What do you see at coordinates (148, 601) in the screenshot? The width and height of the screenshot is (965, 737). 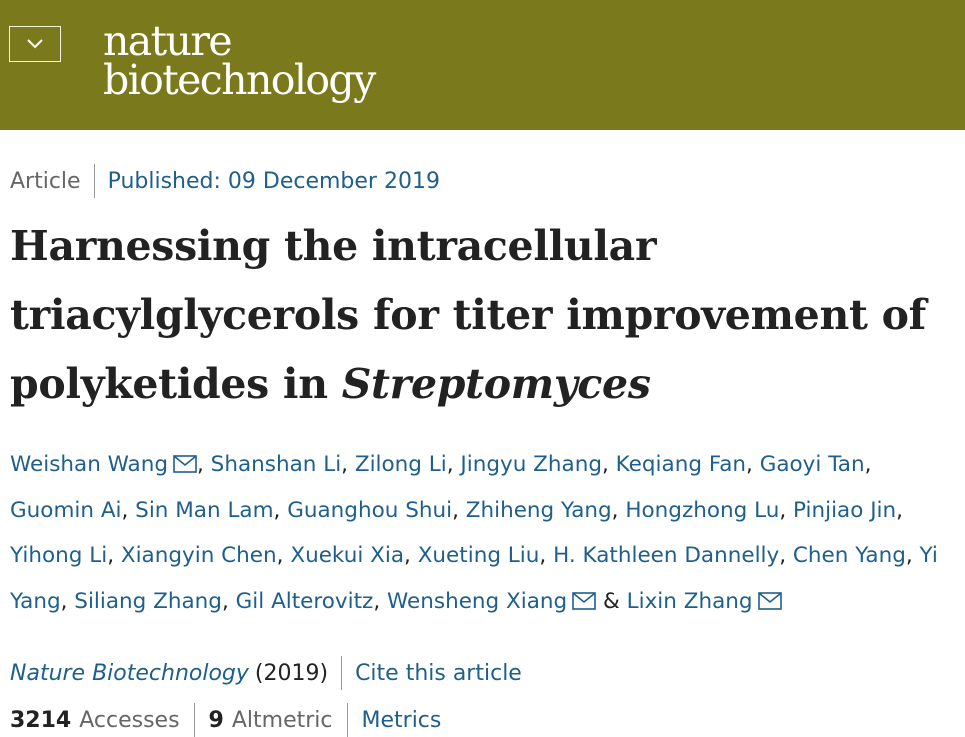 I see `author-name-link: Siliang Zhang` at bounding box center [148, 601].